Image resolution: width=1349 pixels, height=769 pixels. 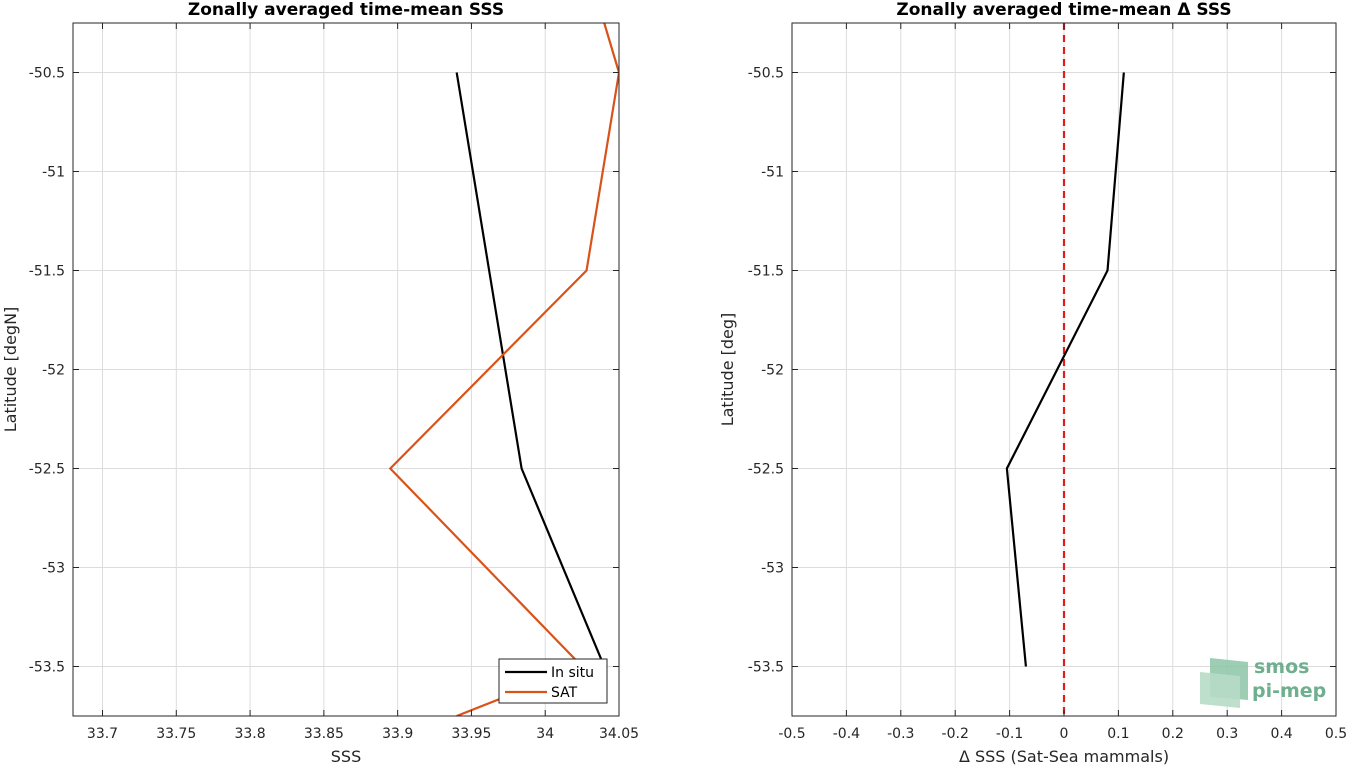 What do you see at coordinates (249, 734) in the screenshot?
I see `x-tick-label: 33.8` at bounding box center [249, 734].